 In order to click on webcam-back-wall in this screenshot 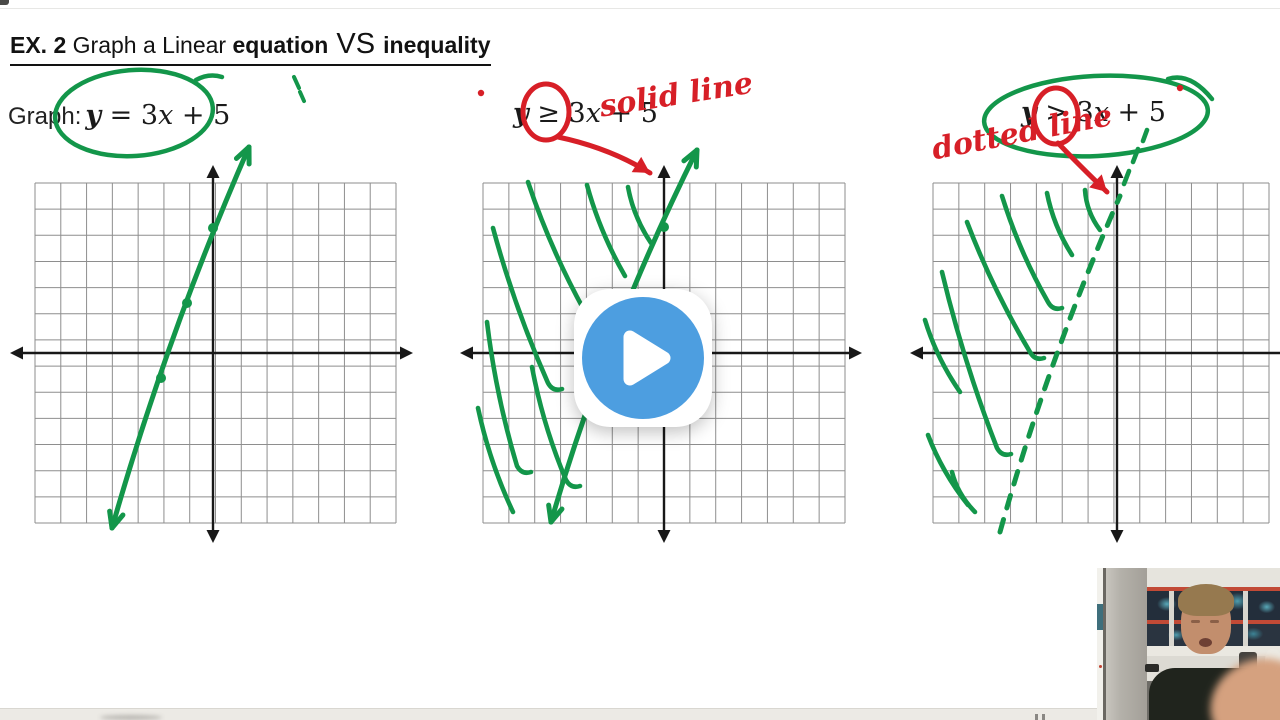, I will do `click(1213, 578)`.